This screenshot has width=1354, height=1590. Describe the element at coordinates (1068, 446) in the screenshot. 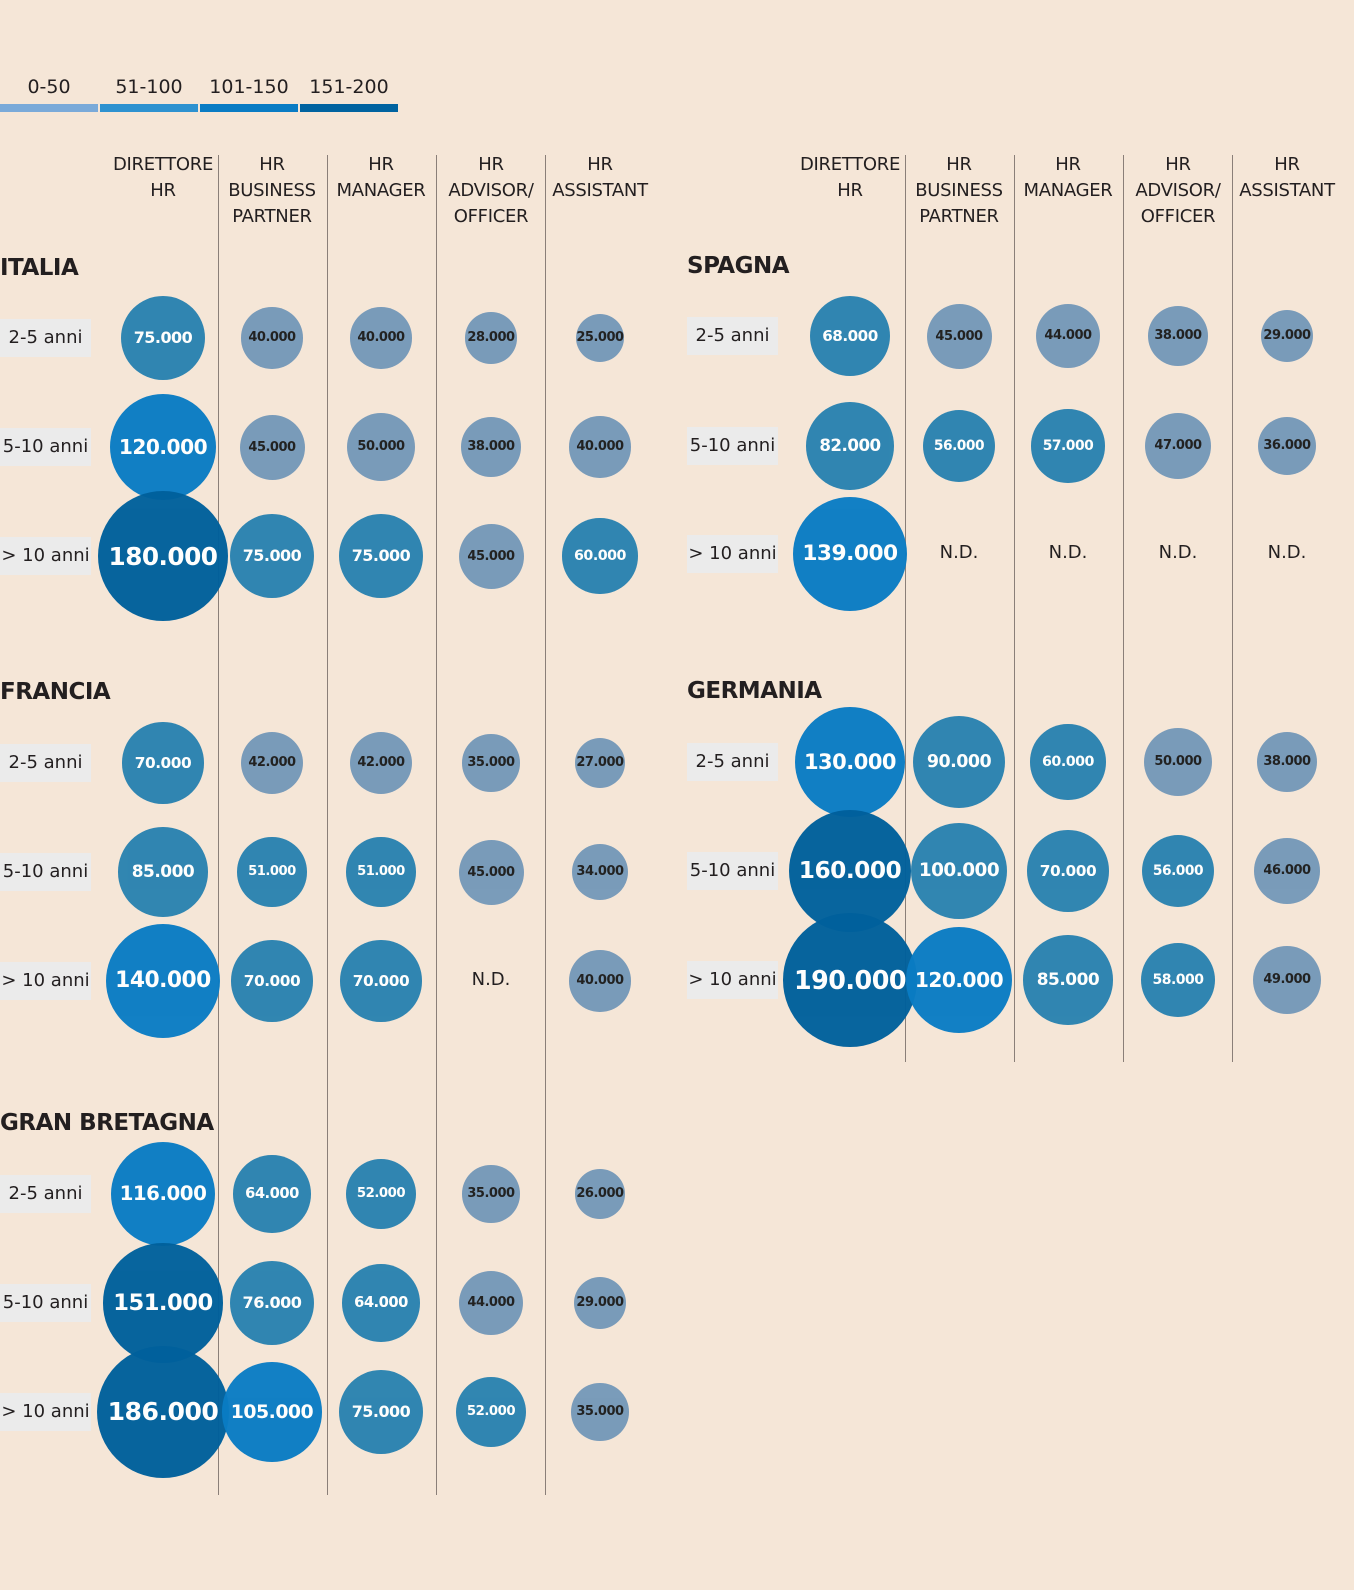

I see `data-bubble: 57.000` at that location.